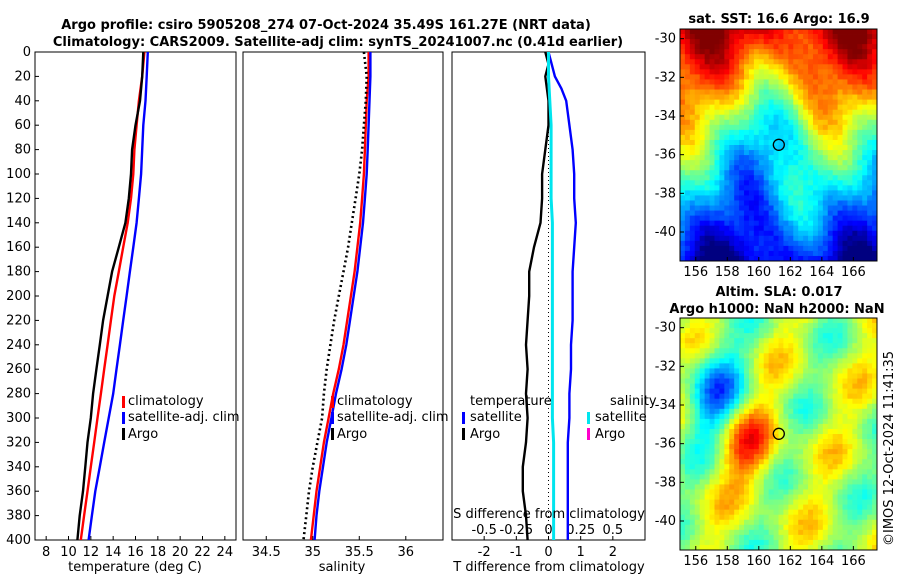 This screenshot has width=900, height=580. I want to click on legend-t-satellite-swatch, so click(463, 418).